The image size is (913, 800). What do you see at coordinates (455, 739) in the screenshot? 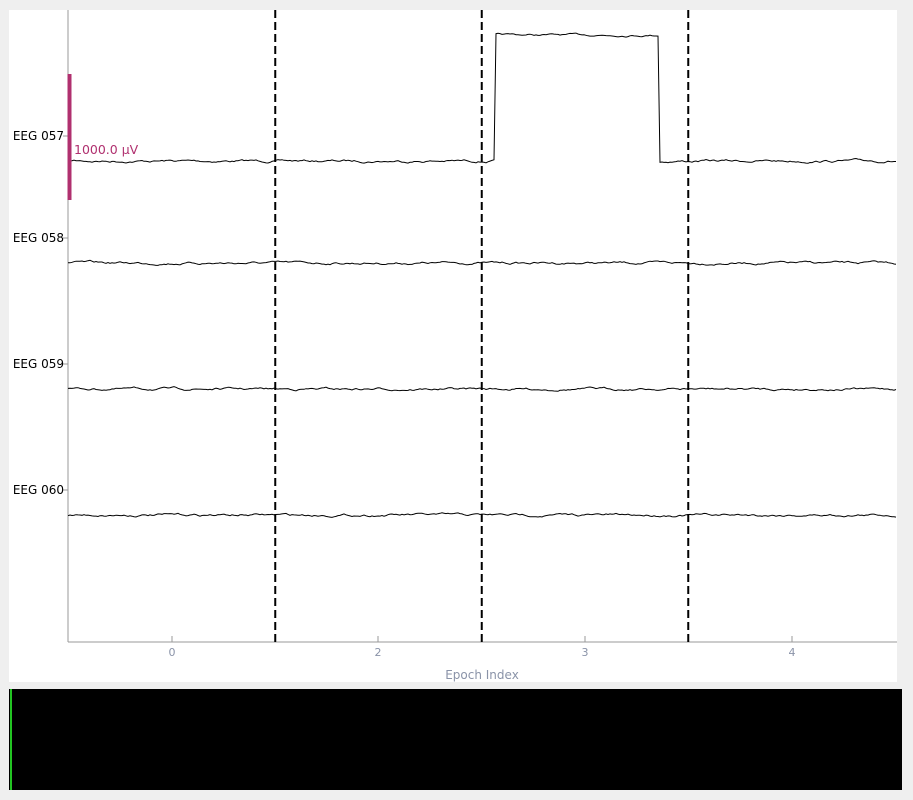
I see `overview-bar` at bounding box center [455, 739].